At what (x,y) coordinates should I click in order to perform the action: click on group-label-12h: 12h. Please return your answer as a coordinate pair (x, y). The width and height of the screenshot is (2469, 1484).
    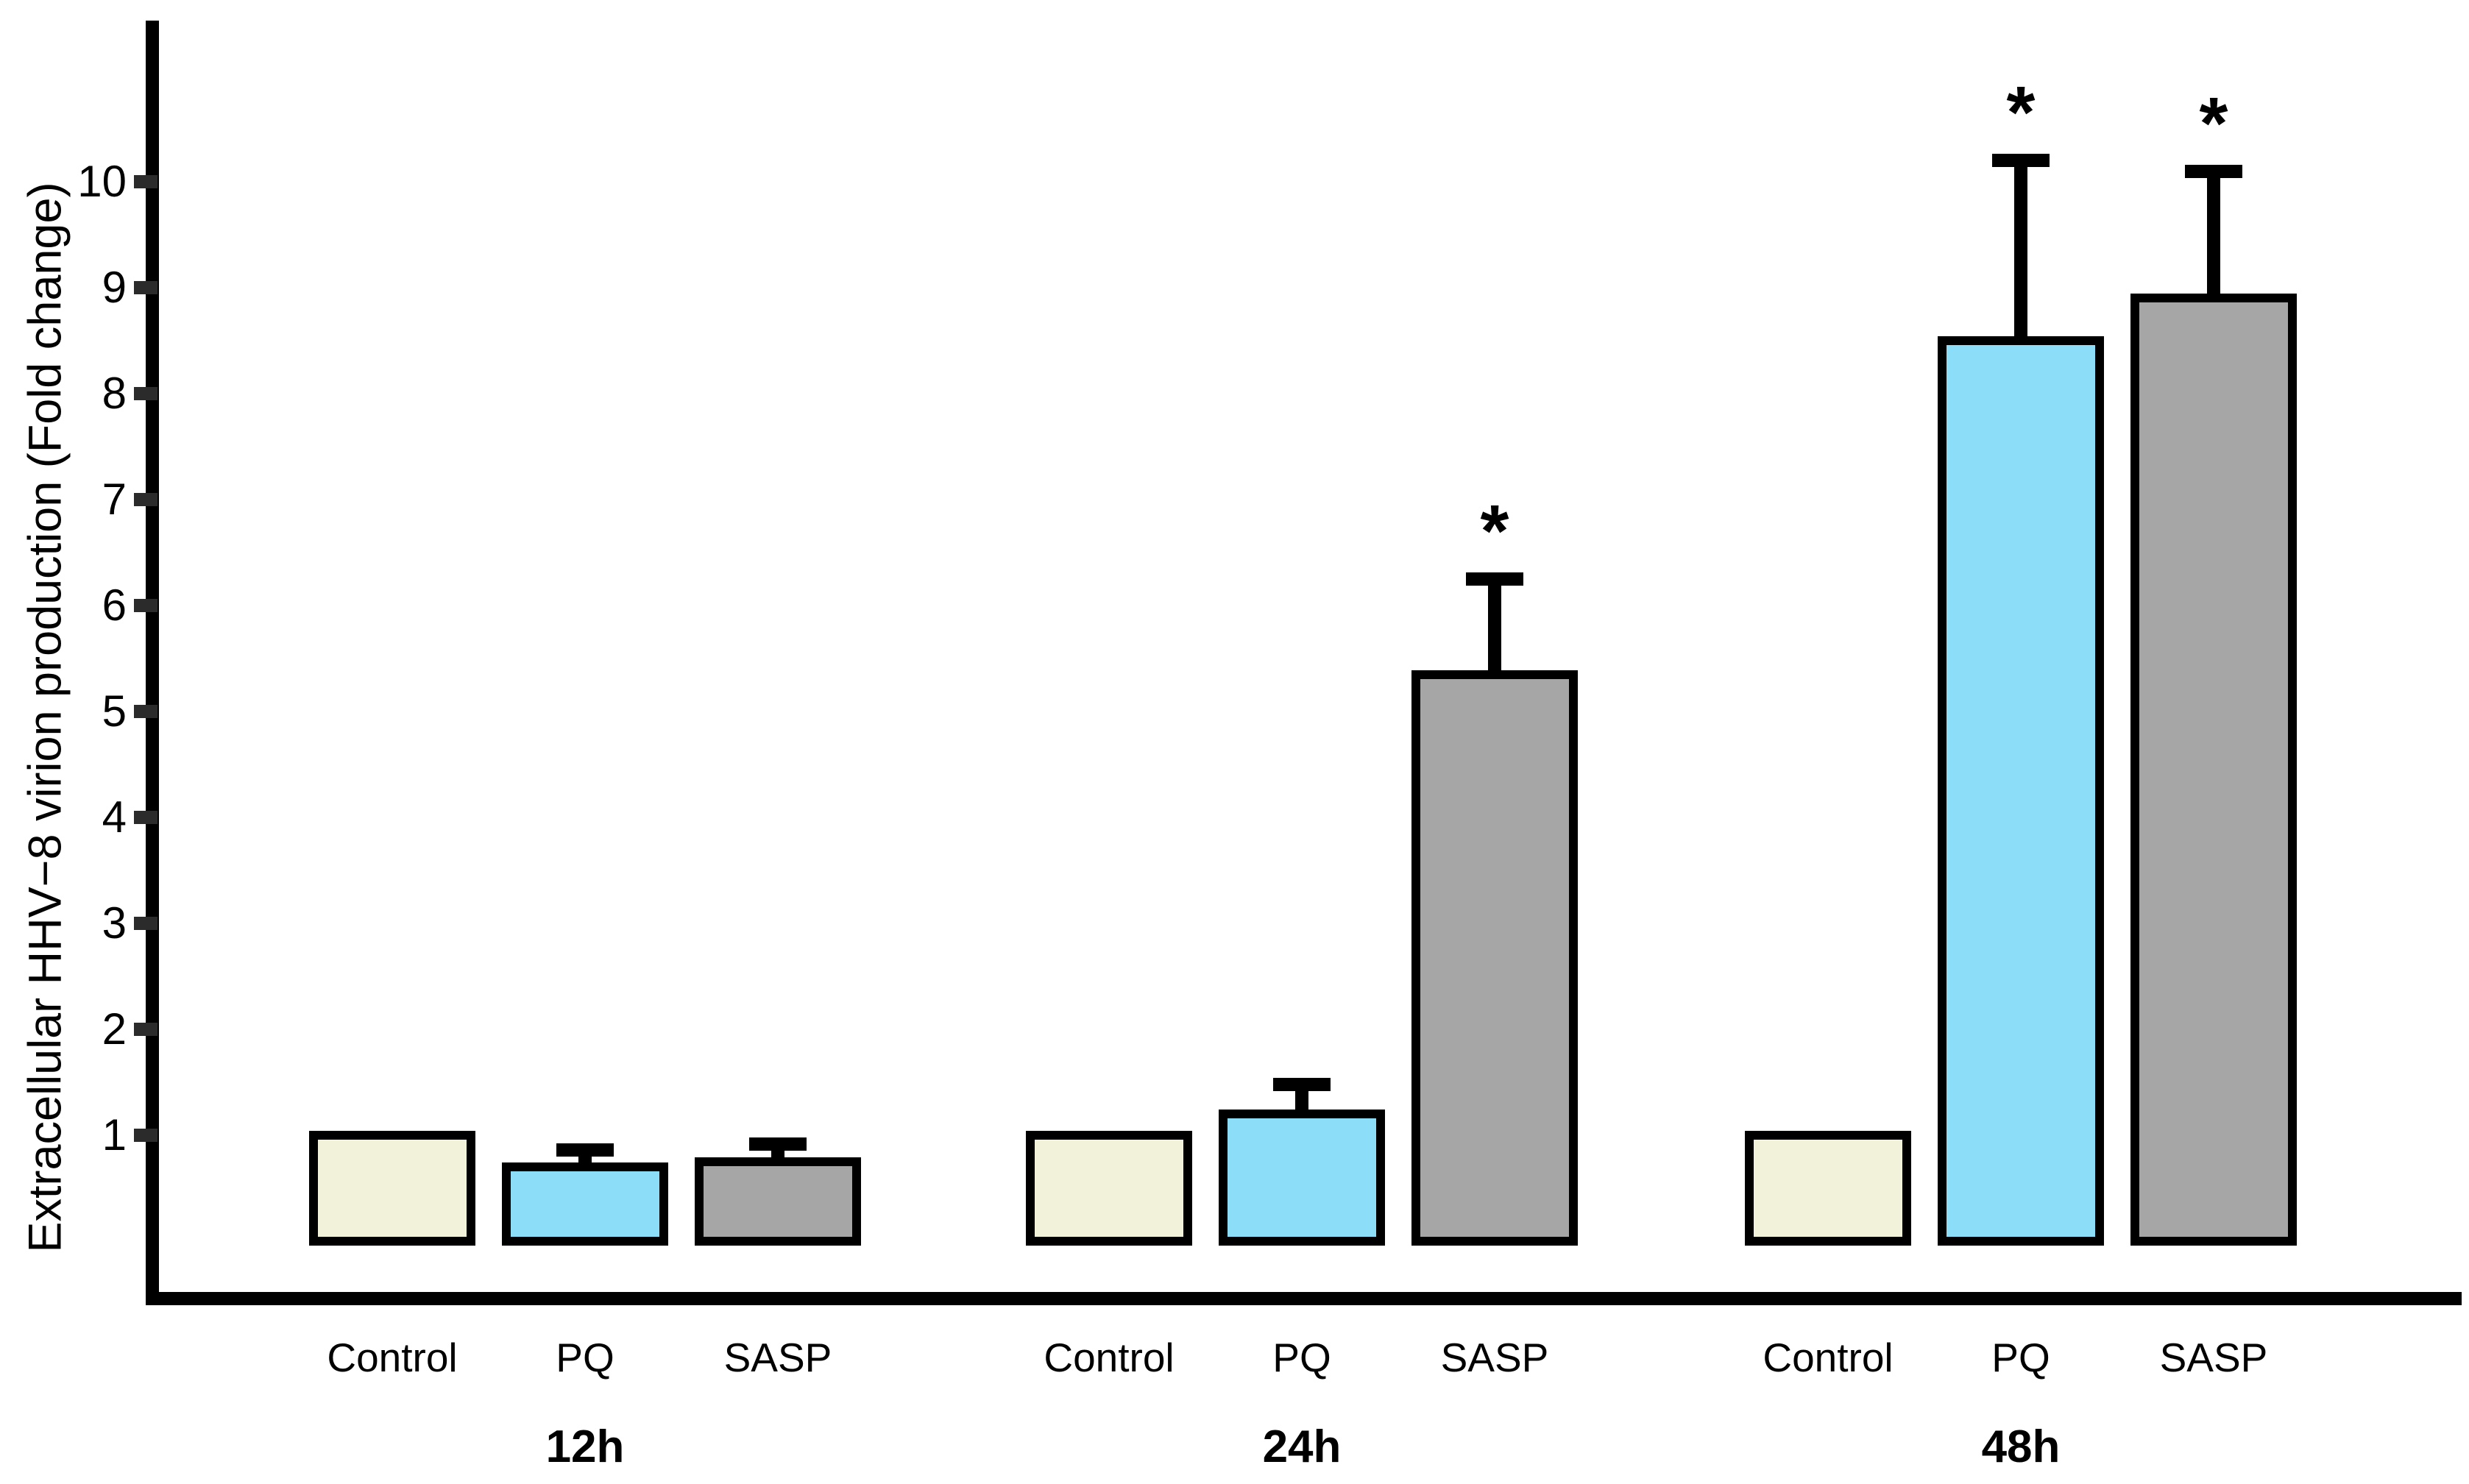
    Looking at the image, I should click on (585, 1446).